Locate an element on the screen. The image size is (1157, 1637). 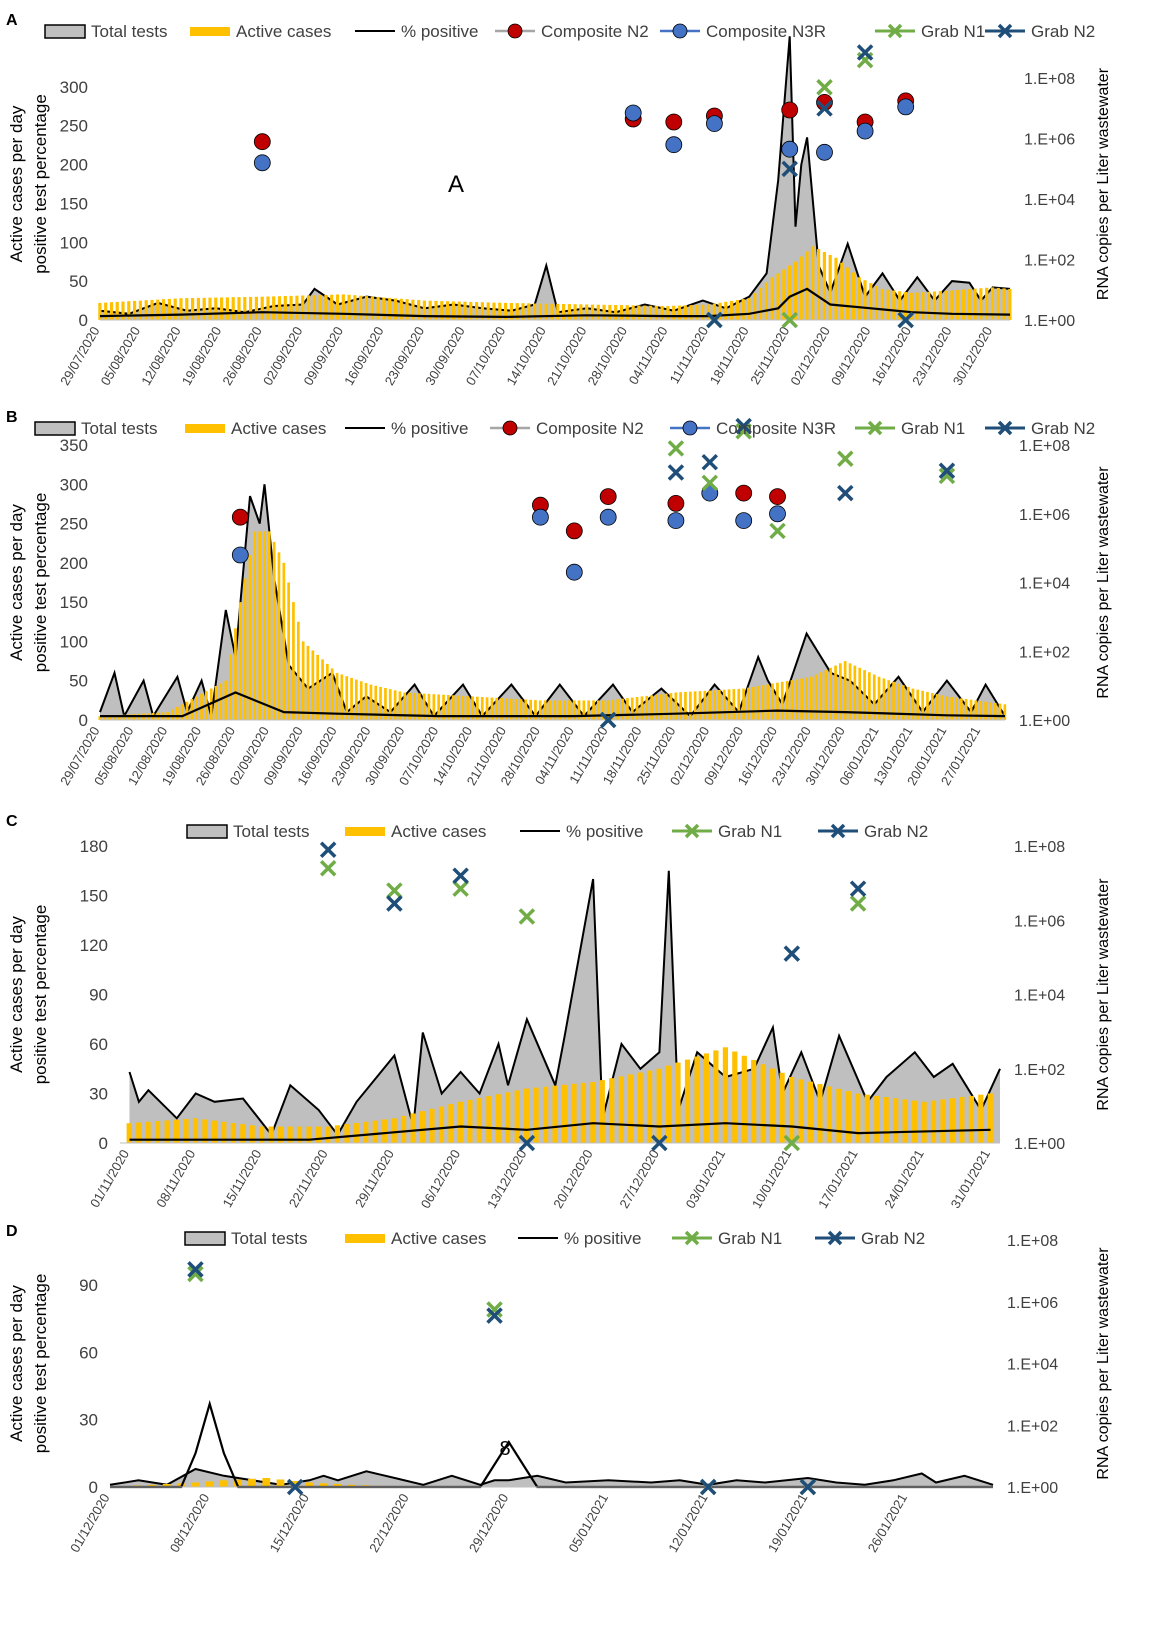
legend-item: Grab N1 is located at coordinates (727, 831).